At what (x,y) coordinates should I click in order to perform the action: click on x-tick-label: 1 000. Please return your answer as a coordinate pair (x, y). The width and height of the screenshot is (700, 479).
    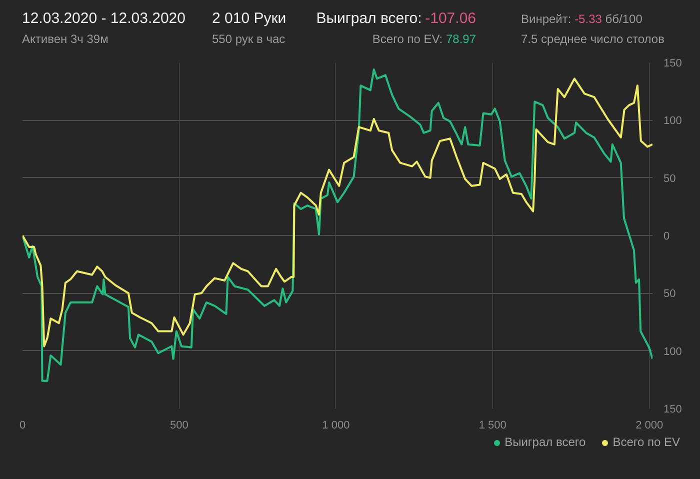
    Looking at the image, I should click on (336, 426).